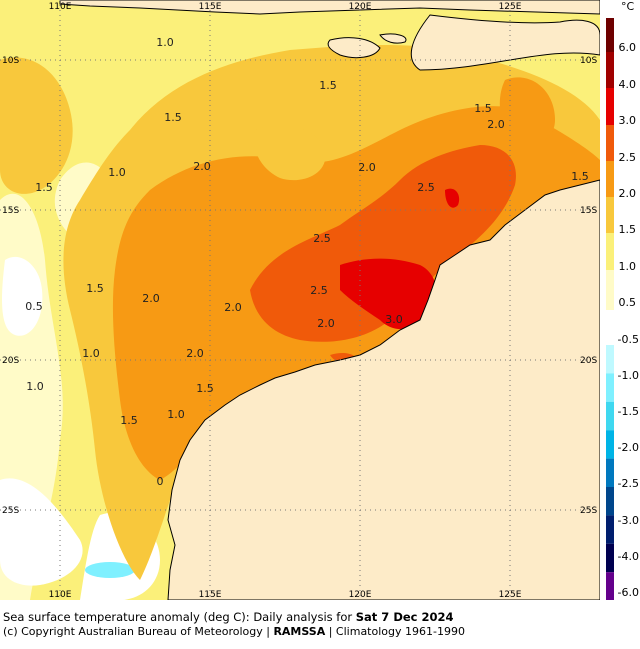 The width and height of the screenshot is (640, 649). I want to click on legend-label: 1.5, so click(628, 229).